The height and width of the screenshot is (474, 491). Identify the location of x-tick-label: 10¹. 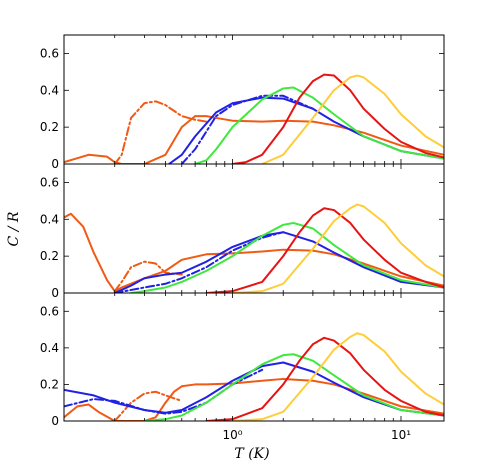
(401, 435).